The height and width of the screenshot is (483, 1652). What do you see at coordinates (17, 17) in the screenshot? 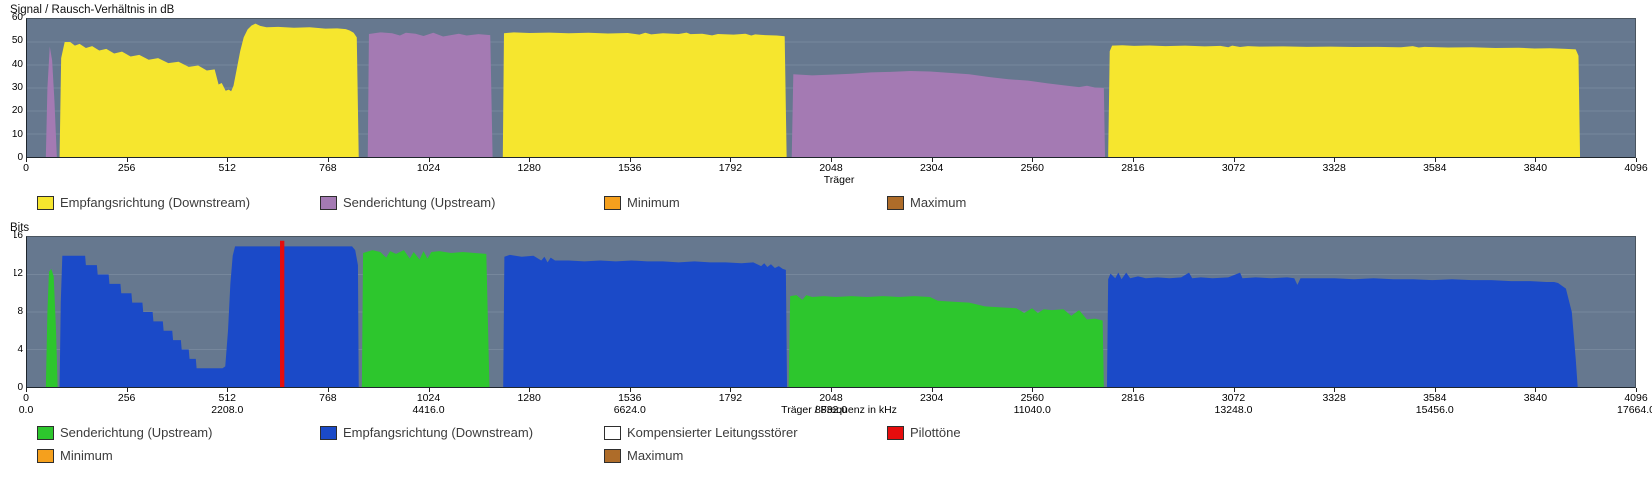
I see `y-axis-tick-label: 60` at bounding box center [17, 17].